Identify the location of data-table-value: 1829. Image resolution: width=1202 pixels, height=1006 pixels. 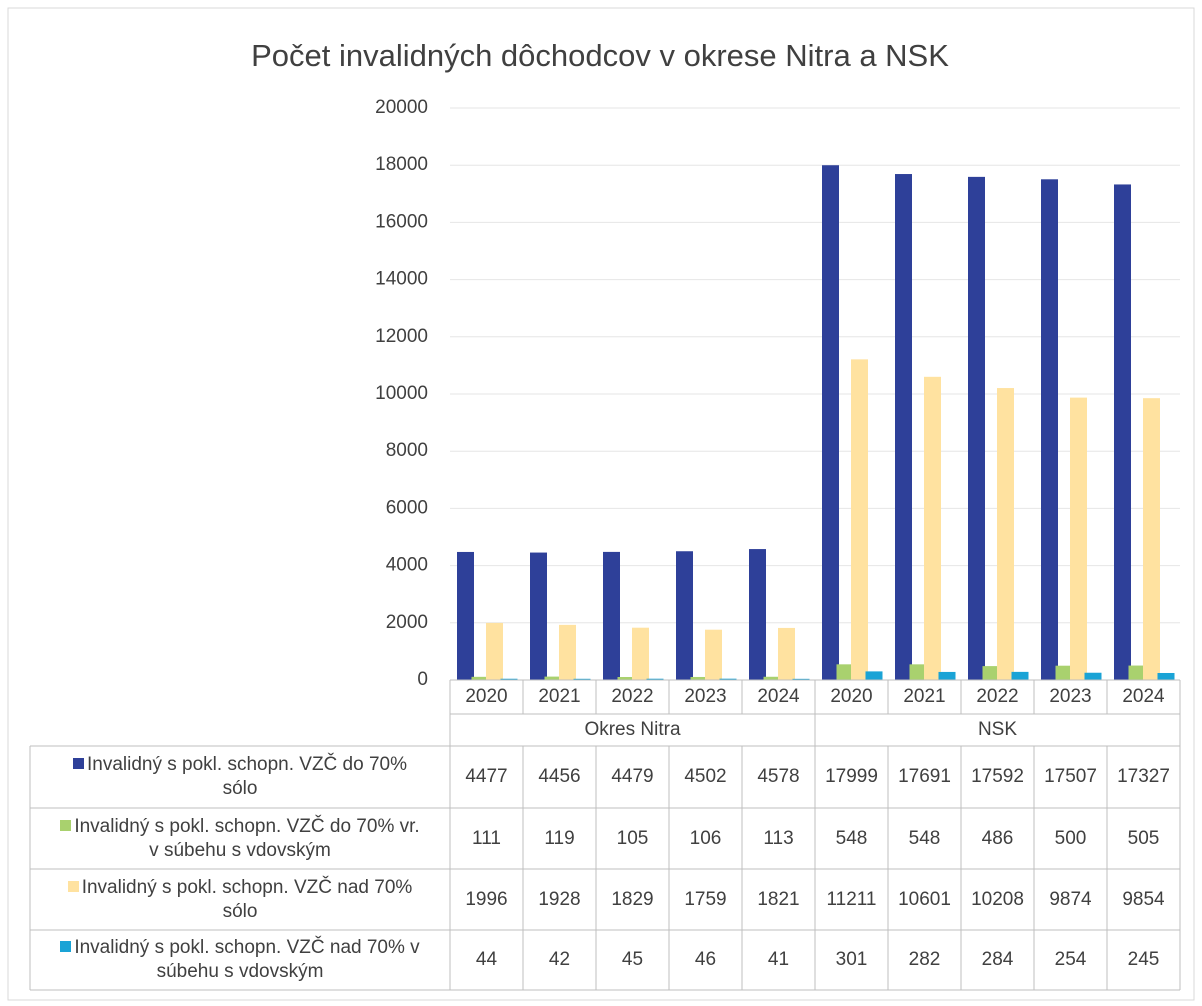
(632, 899).